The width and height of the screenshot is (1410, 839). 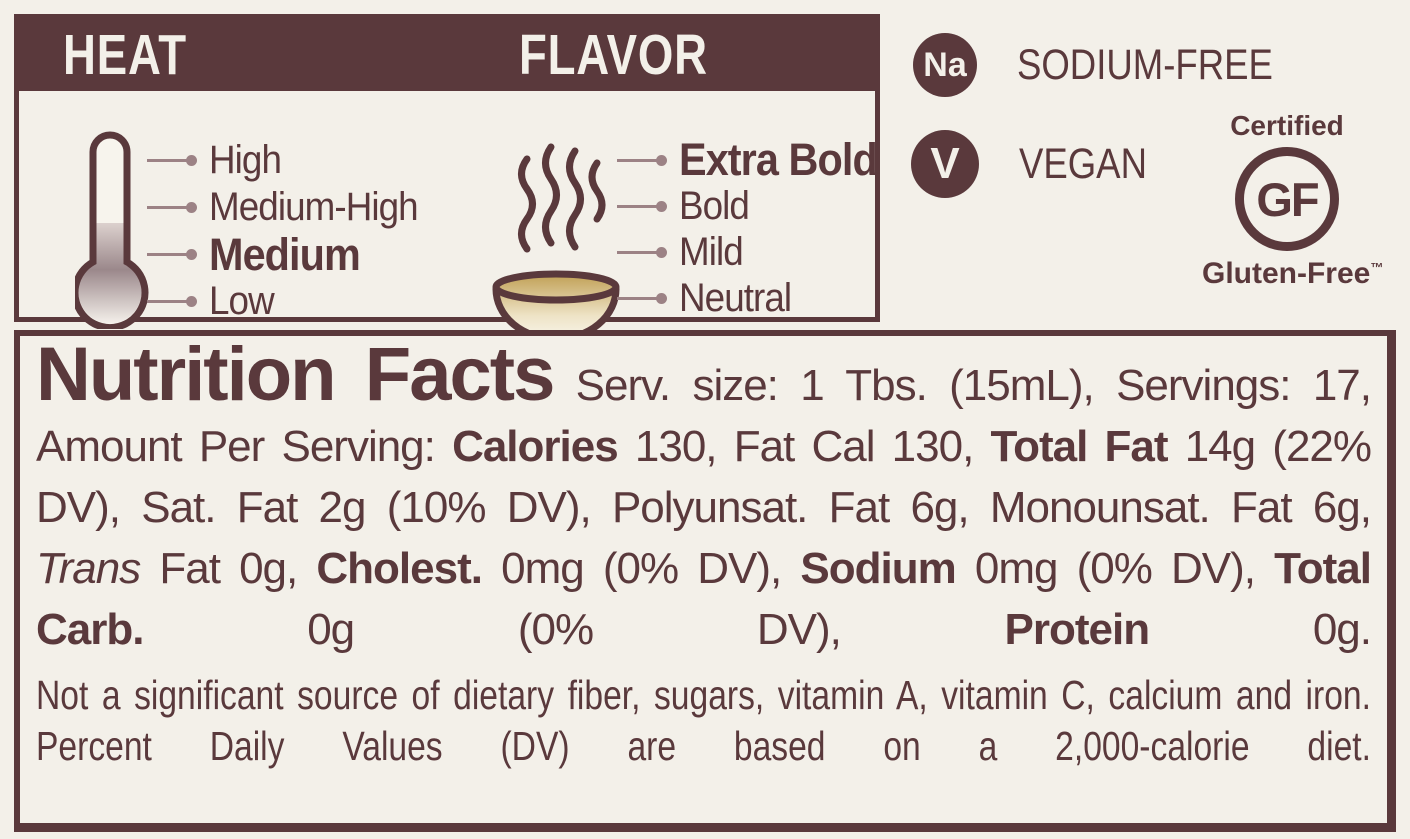 What do you see at coordinates (1286, 273) in the screenshot?
I see `gluten-free-text: Gluten-Free` at bounding box center [1286, 273].